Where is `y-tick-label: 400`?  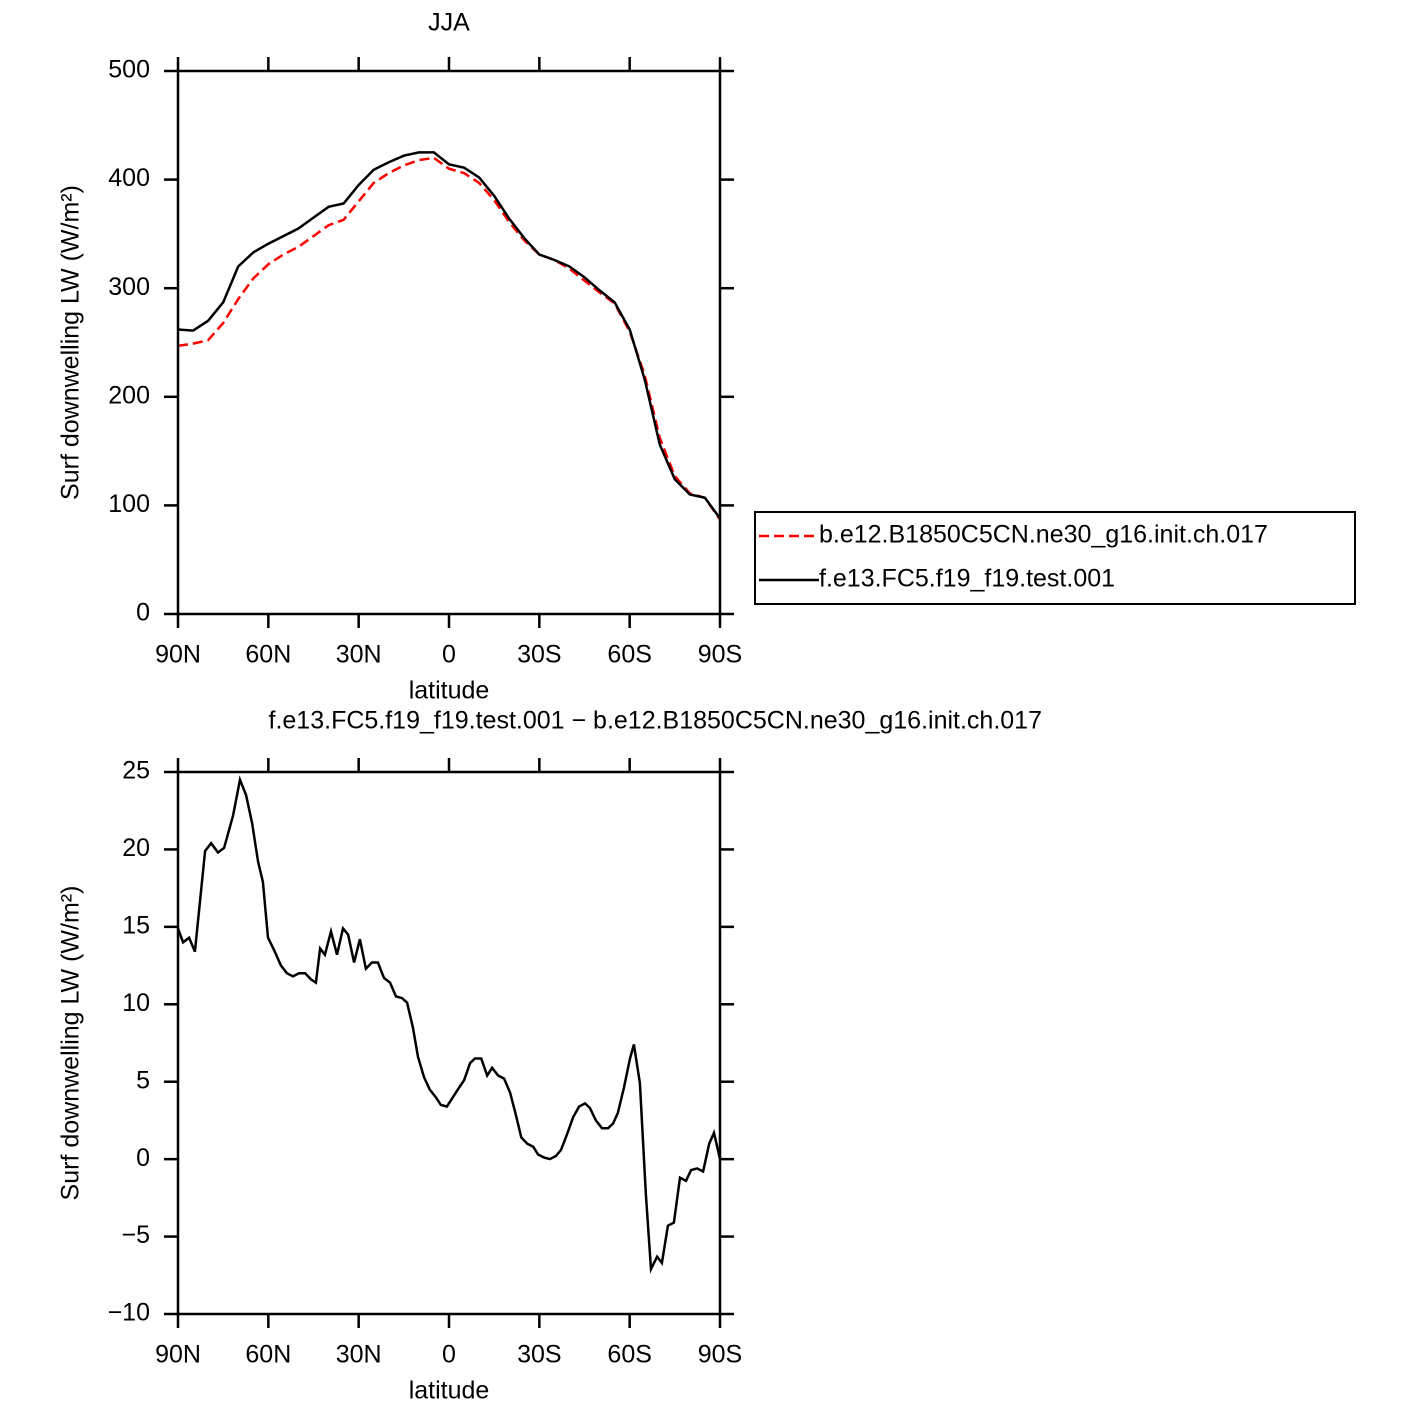
y-tick-label: 400 is located at coordinates (129, 178).